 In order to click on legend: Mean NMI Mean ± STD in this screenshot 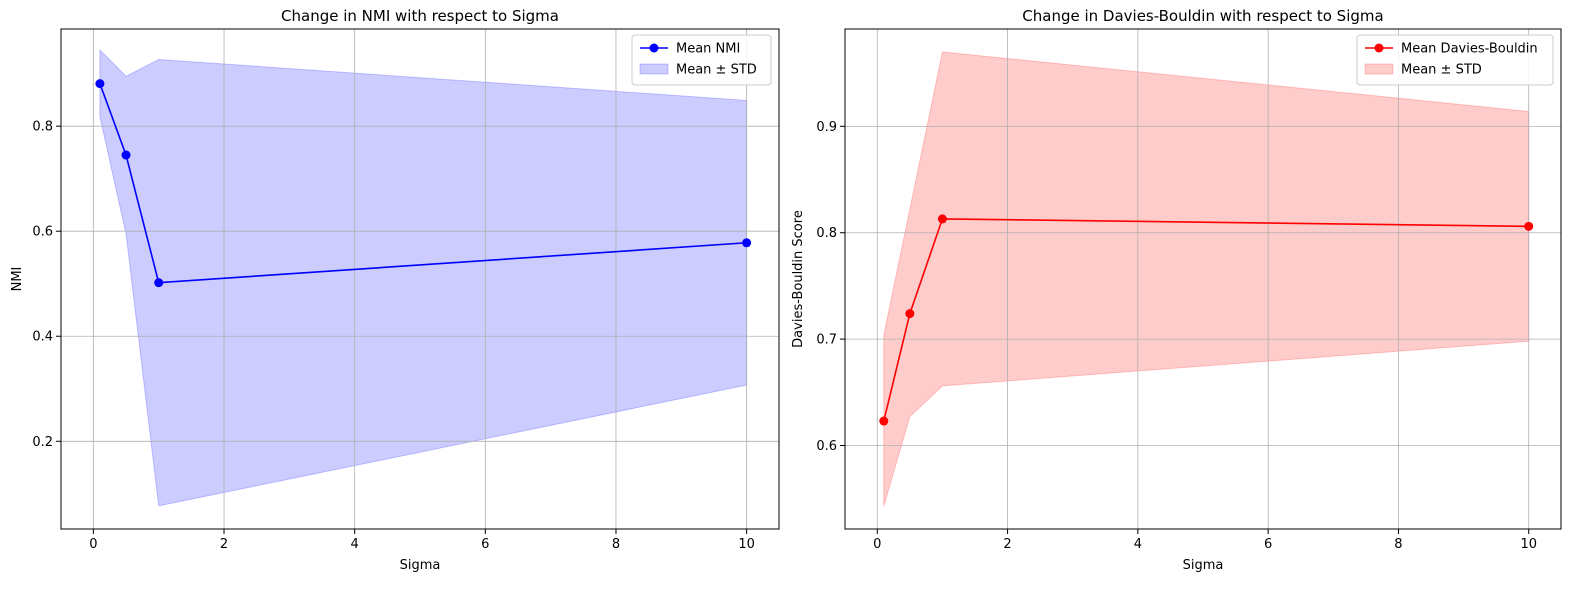, I will do `click(701, 60)`.